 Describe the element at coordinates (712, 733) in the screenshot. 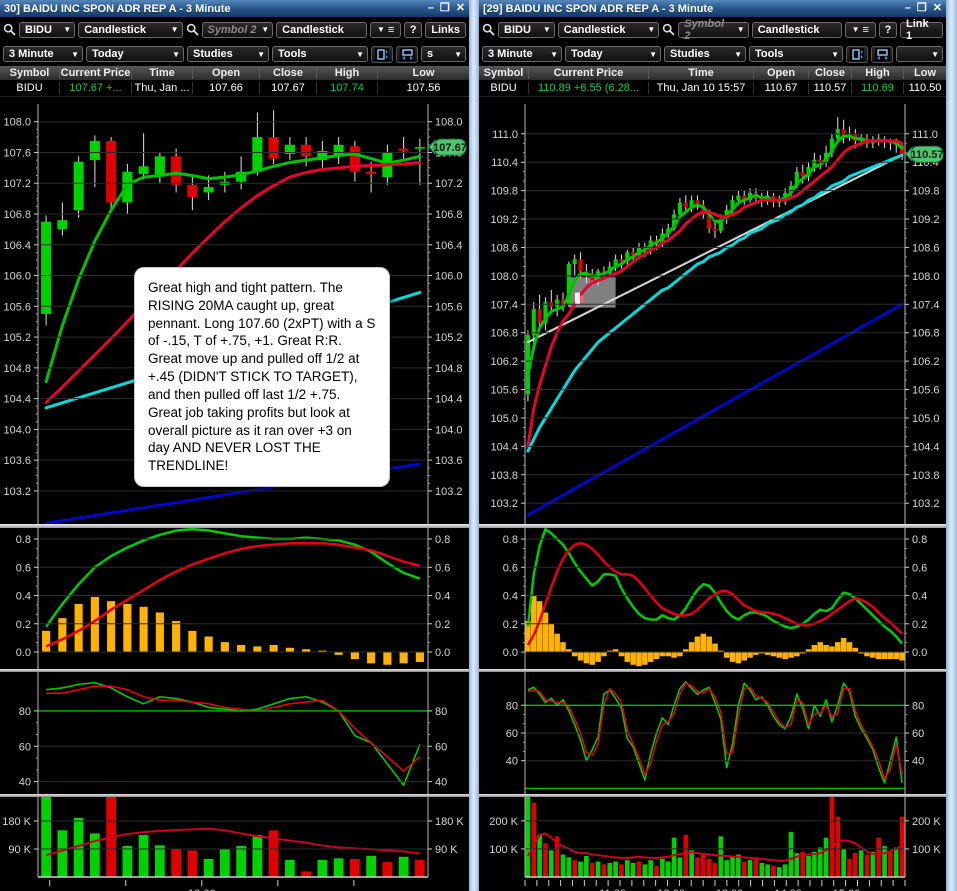

I see `stochastic-panel-right: 40 40 60 60 80 80` at that location.